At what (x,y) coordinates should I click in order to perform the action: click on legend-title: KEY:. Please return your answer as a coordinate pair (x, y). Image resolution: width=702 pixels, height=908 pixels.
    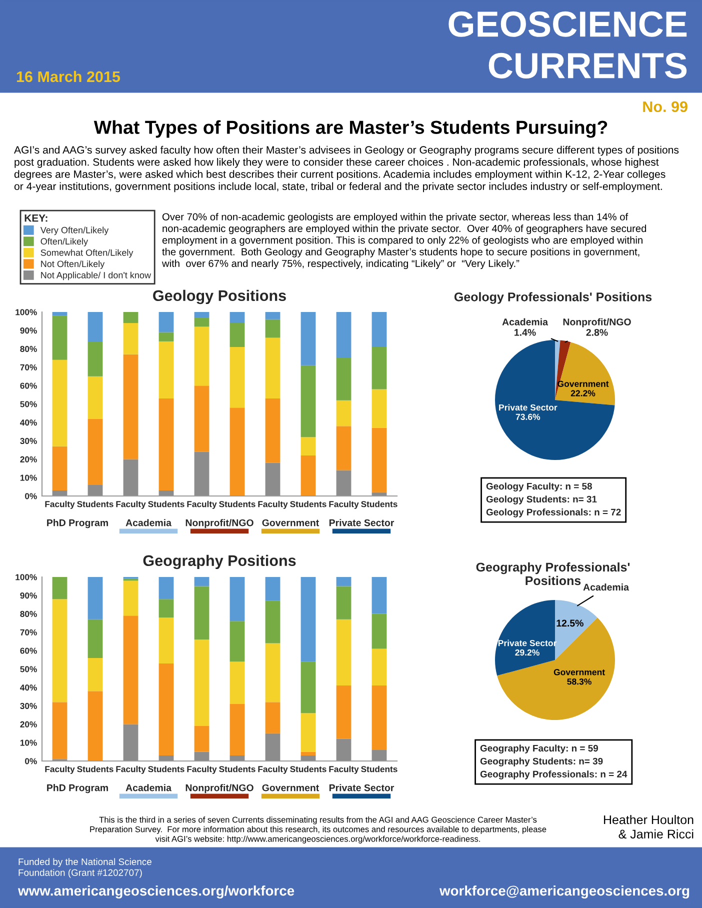
    Looking at the image, I should click on (36, 218).